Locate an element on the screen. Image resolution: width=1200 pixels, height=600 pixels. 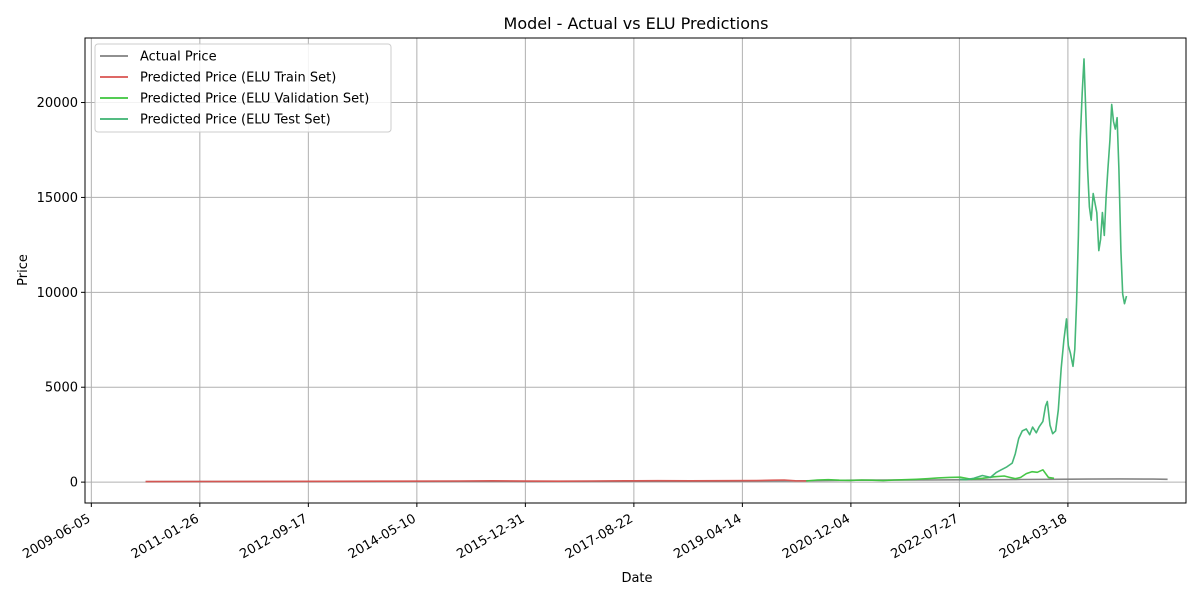
y-tick-label: 5000 is located at coordinates (61, 388).